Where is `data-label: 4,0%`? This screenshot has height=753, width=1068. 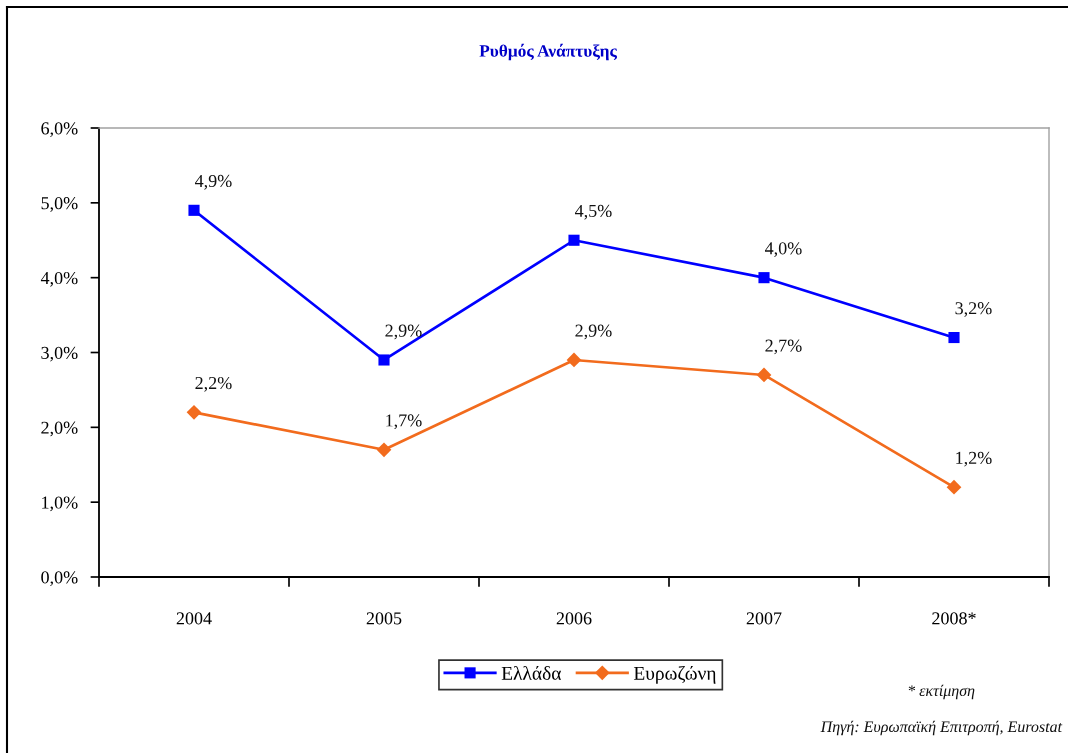 data-label: 4,0% is located at coordinates (783, 250).